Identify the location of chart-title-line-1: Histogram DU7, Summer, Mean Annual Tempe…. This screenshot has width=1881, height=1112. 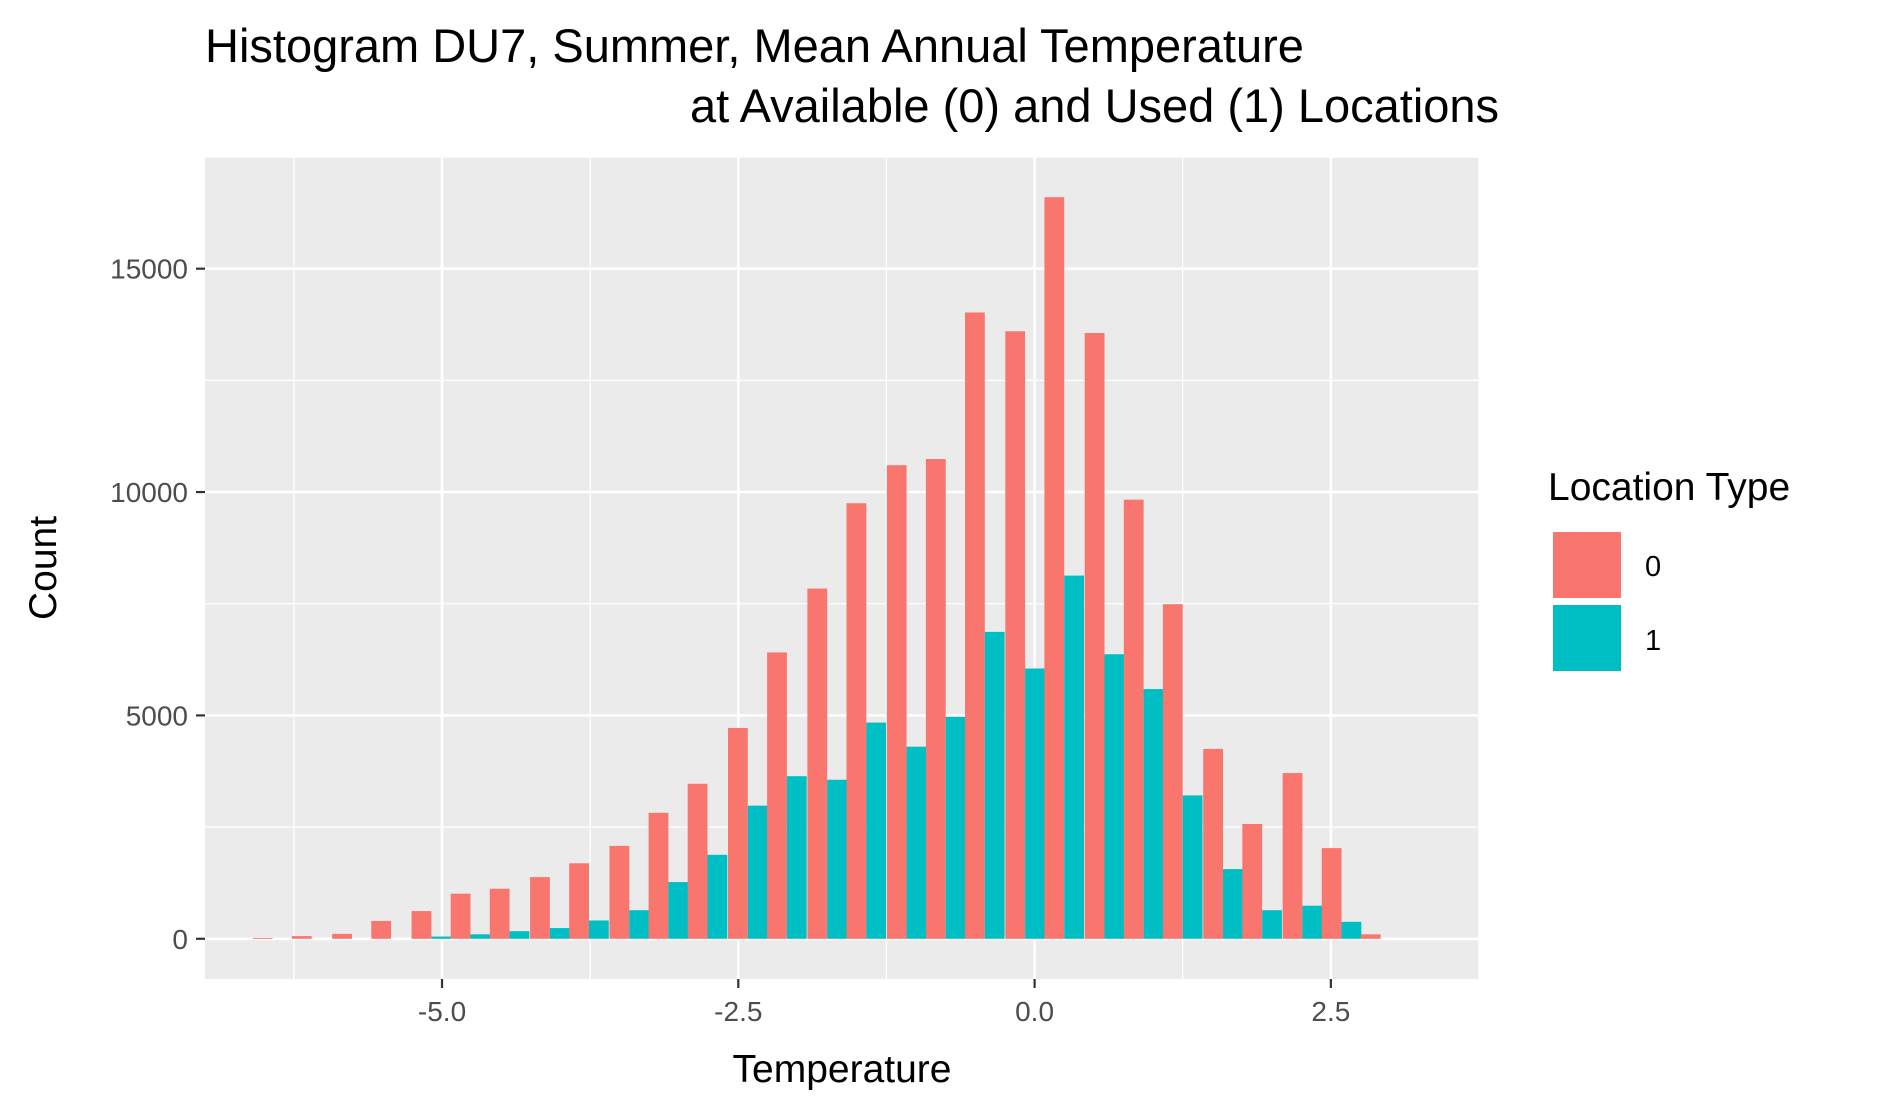
(754, 45).